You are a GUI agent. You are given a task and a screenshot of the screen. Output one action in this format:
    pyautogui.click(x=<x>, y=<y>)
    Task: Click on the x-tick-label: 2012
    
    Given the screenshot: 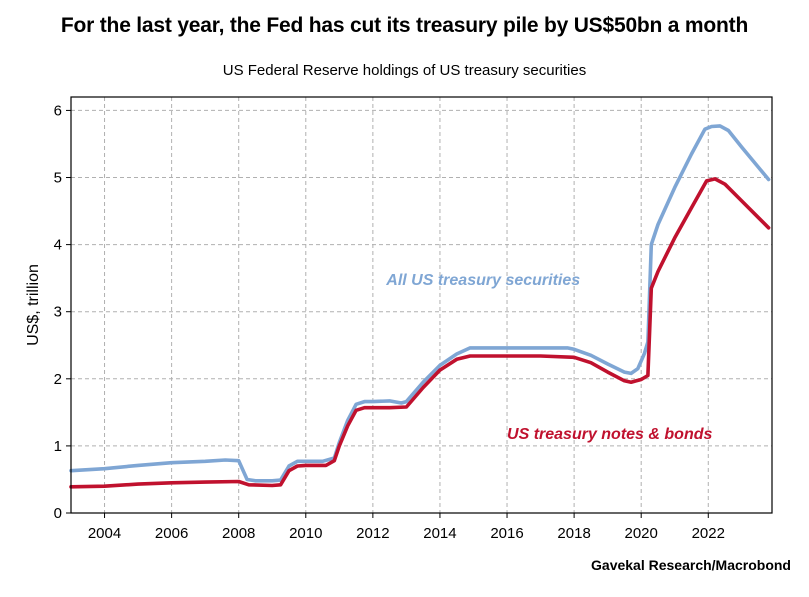 What is the action you would take?
    pyautogui.click(x=372, y=533)
    